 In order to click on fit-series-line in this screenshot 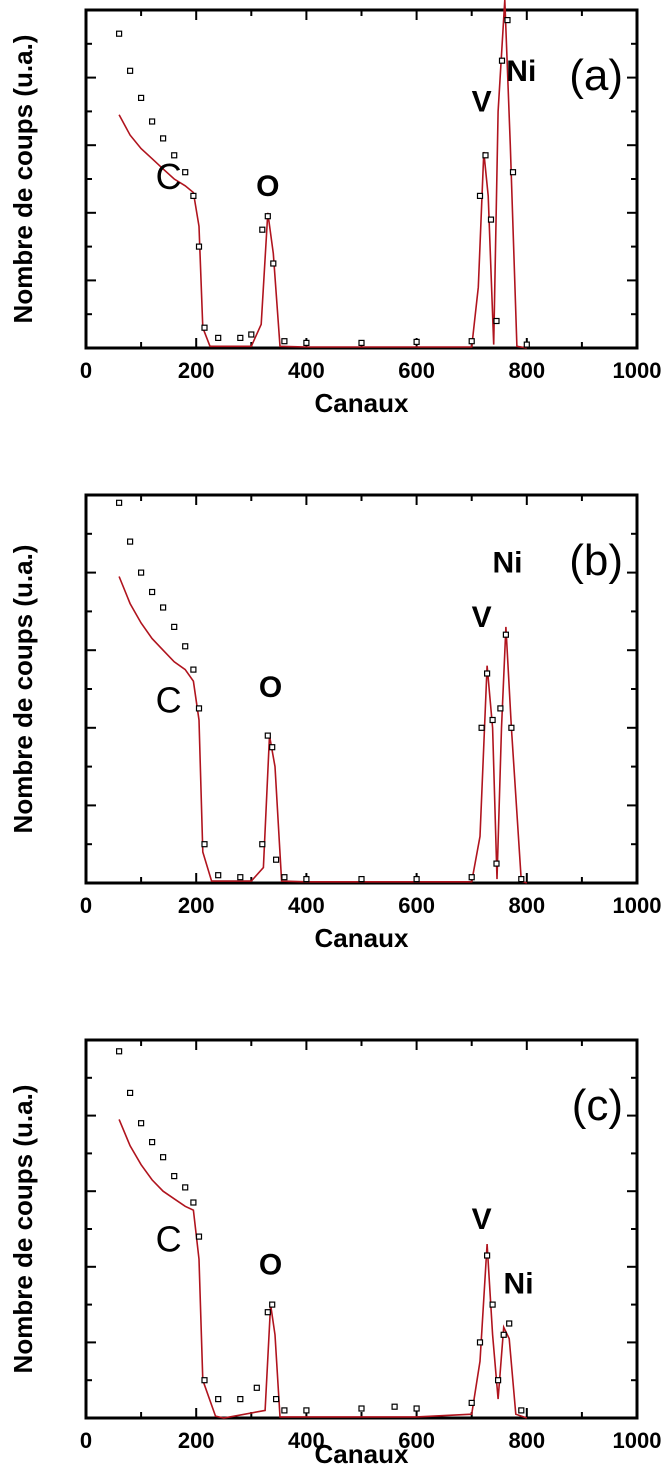, I will do `click(322, 174)`.